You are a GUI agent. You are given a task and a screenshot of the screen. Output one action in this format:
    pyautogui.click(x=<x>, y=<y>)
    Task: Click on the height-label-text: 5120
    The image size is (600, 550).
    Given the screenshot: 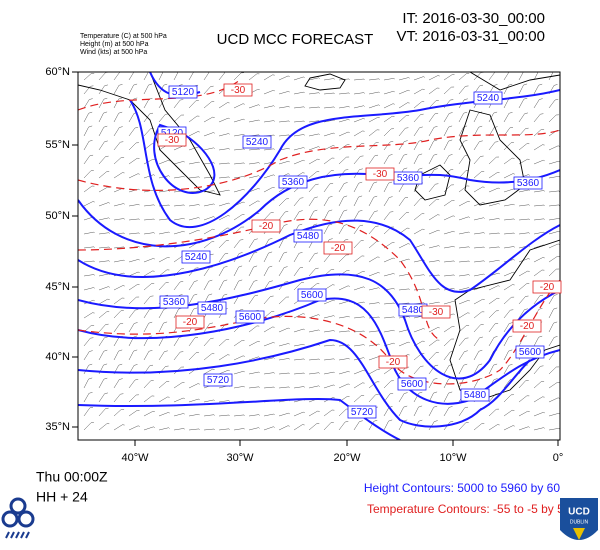 What is the action you would take?
    pyautogui.click(x=183, y=92)
    